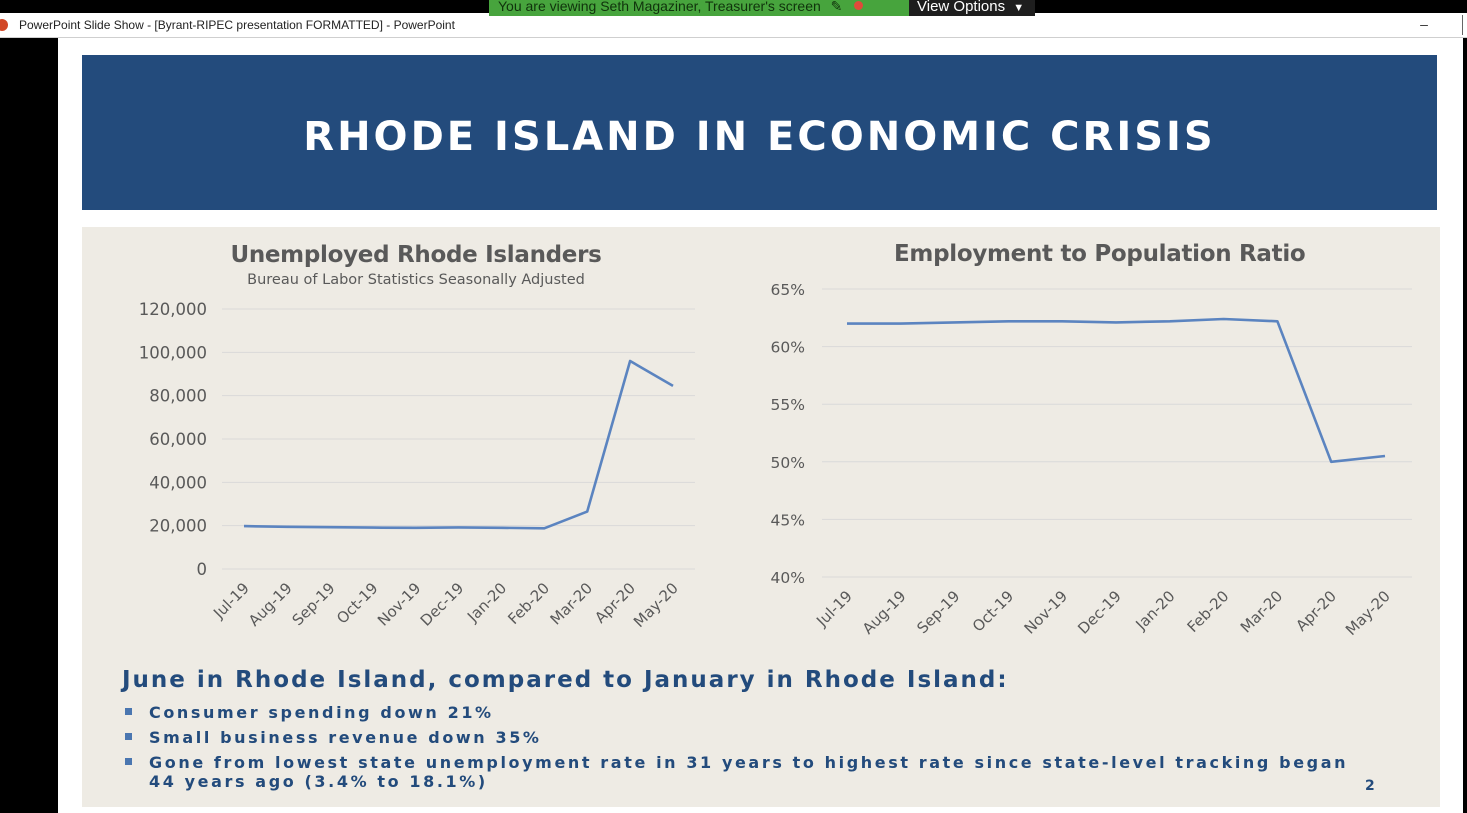 The width and height of the screenshot is (1467, 813). Describe the element at coordinates (178, 396) in the screenshot. I see `y-tick-label: 80,000` at that location.